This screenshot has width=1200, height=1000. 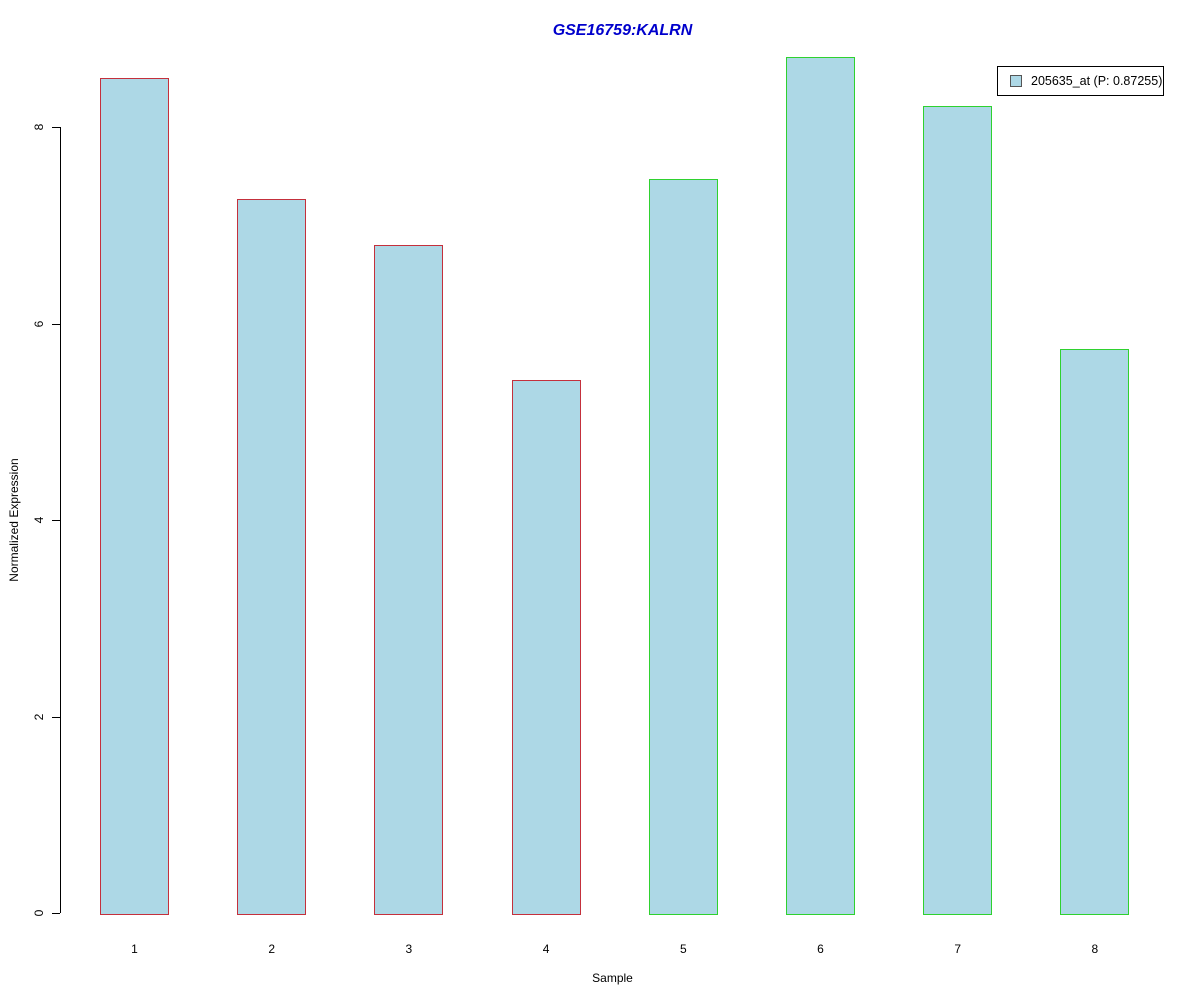 What do you see at coordinates (1097, 81) in the screenshot?
I see `legend-label: 205635_at (P: 0.87255)` at bounding box center [1097, 81].